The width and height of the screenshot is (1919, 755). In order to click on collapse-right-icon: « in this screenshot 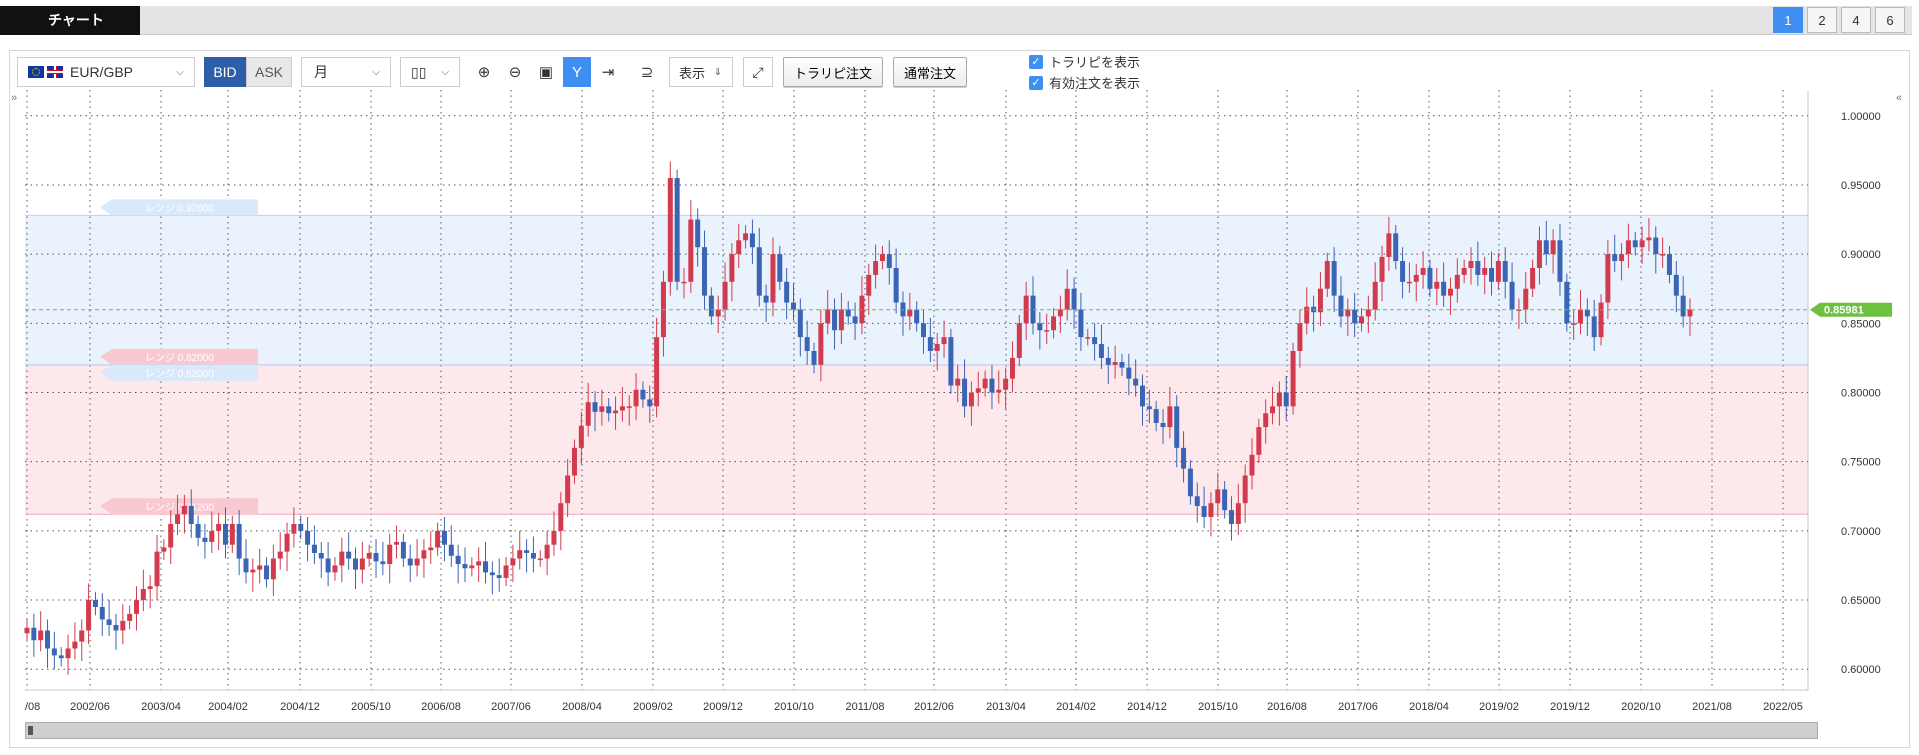, I will do `click(1899, 98)`.